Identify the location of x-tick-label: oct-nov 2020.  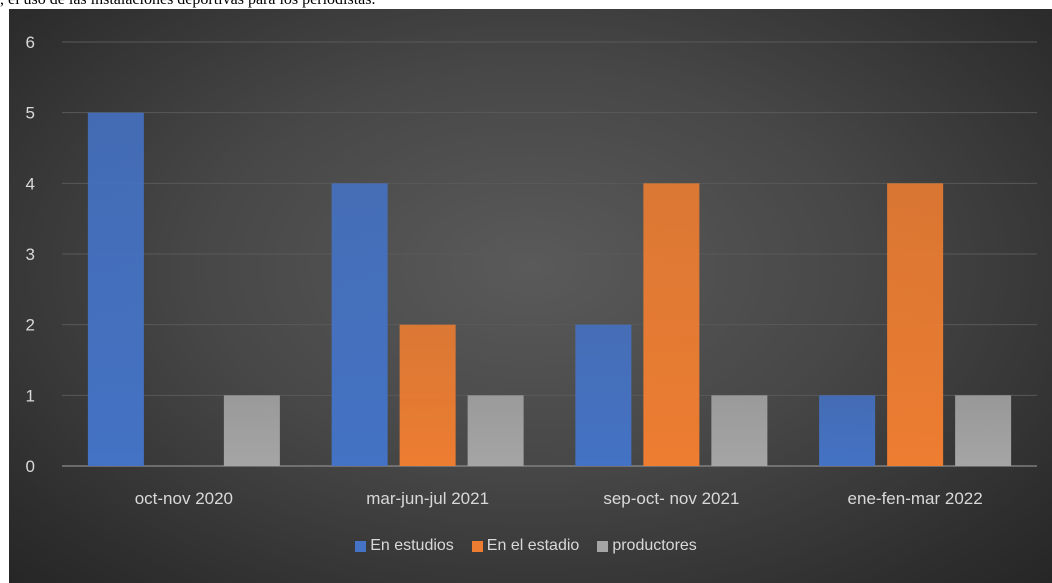
(184, 498).